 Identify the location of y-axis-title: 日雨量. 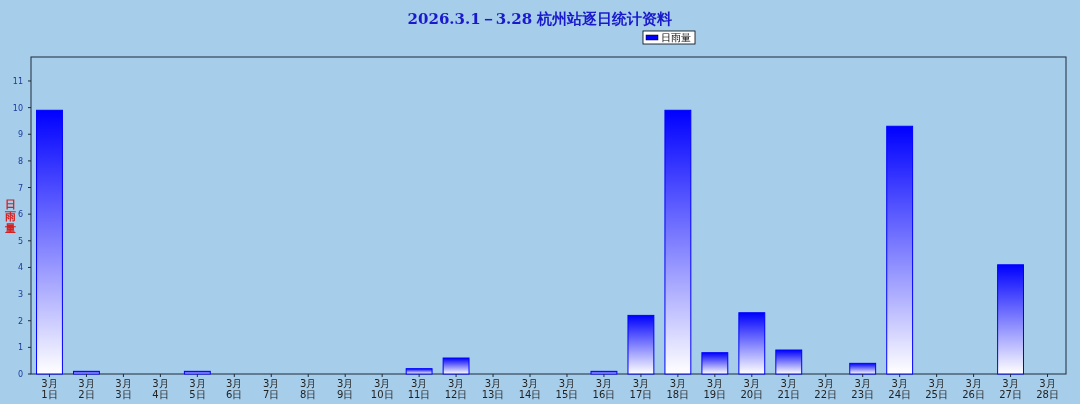
(9, 216).